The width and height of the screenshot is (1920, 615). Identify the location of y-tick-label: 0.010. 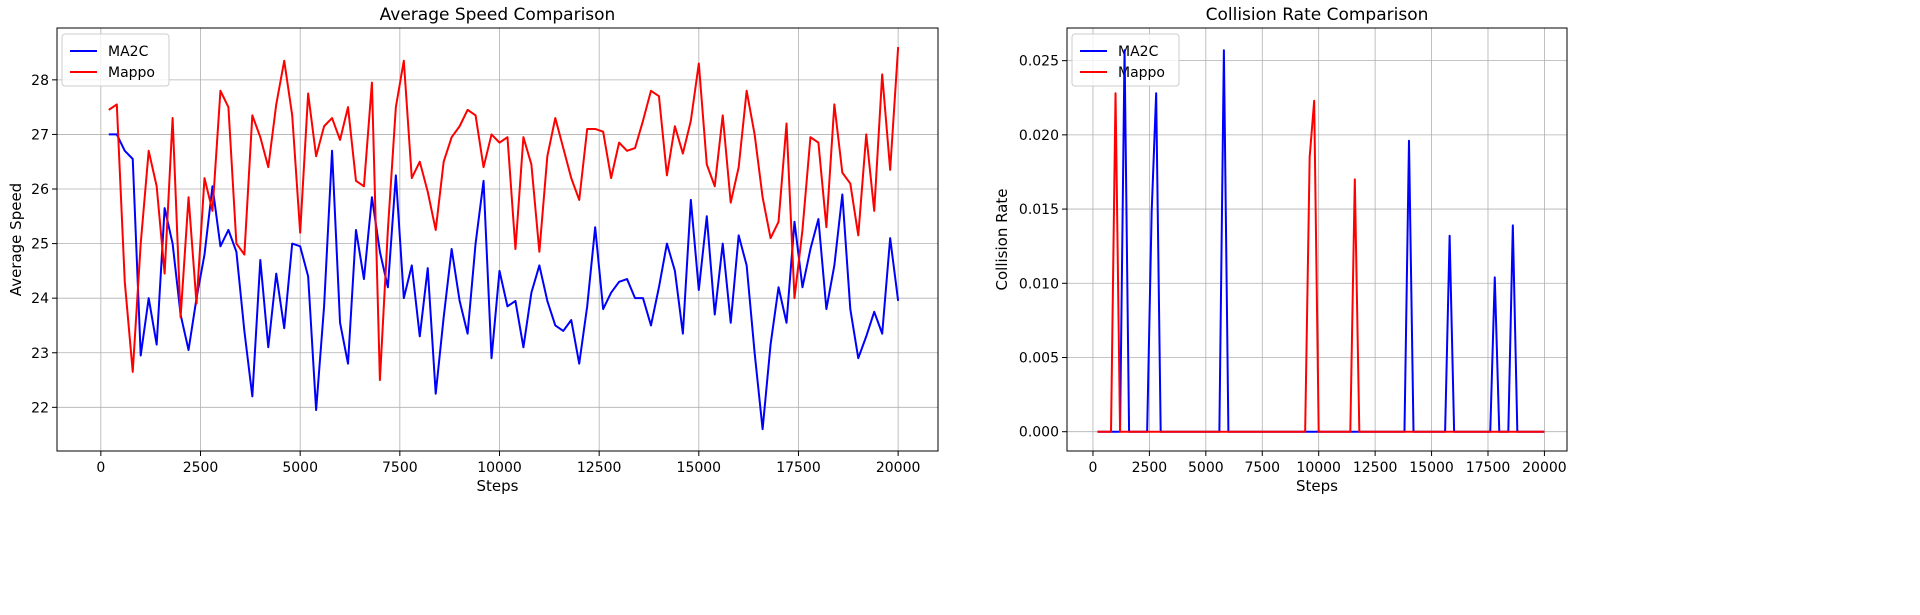
(1039, 284).